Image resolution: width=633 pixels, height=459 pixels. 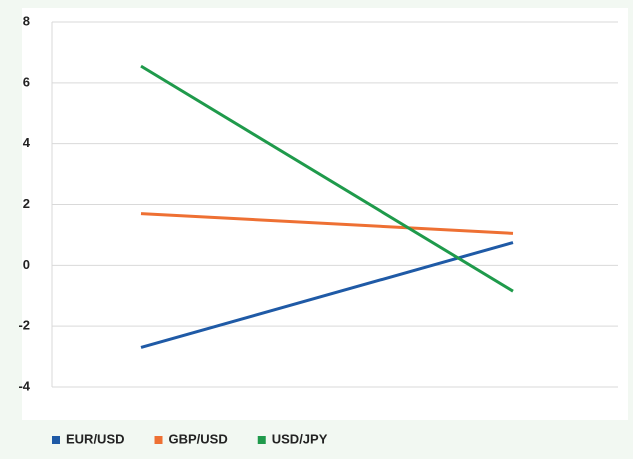 I want to click on y-tick-label: 2, so click(x=26, y=203).